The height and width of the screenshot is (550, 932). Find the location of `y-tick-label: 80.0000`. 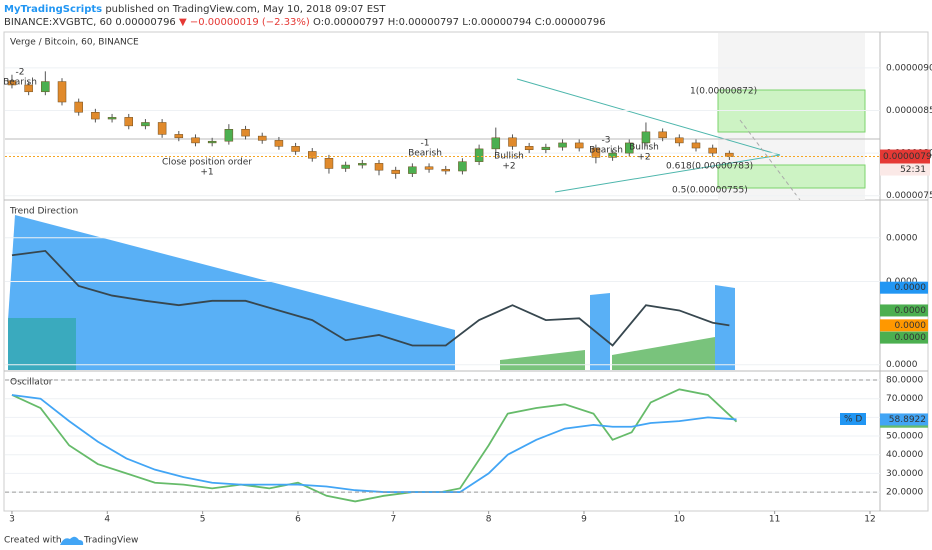

y-tick-label: 80.0000 is located at coordinates (904, 381).